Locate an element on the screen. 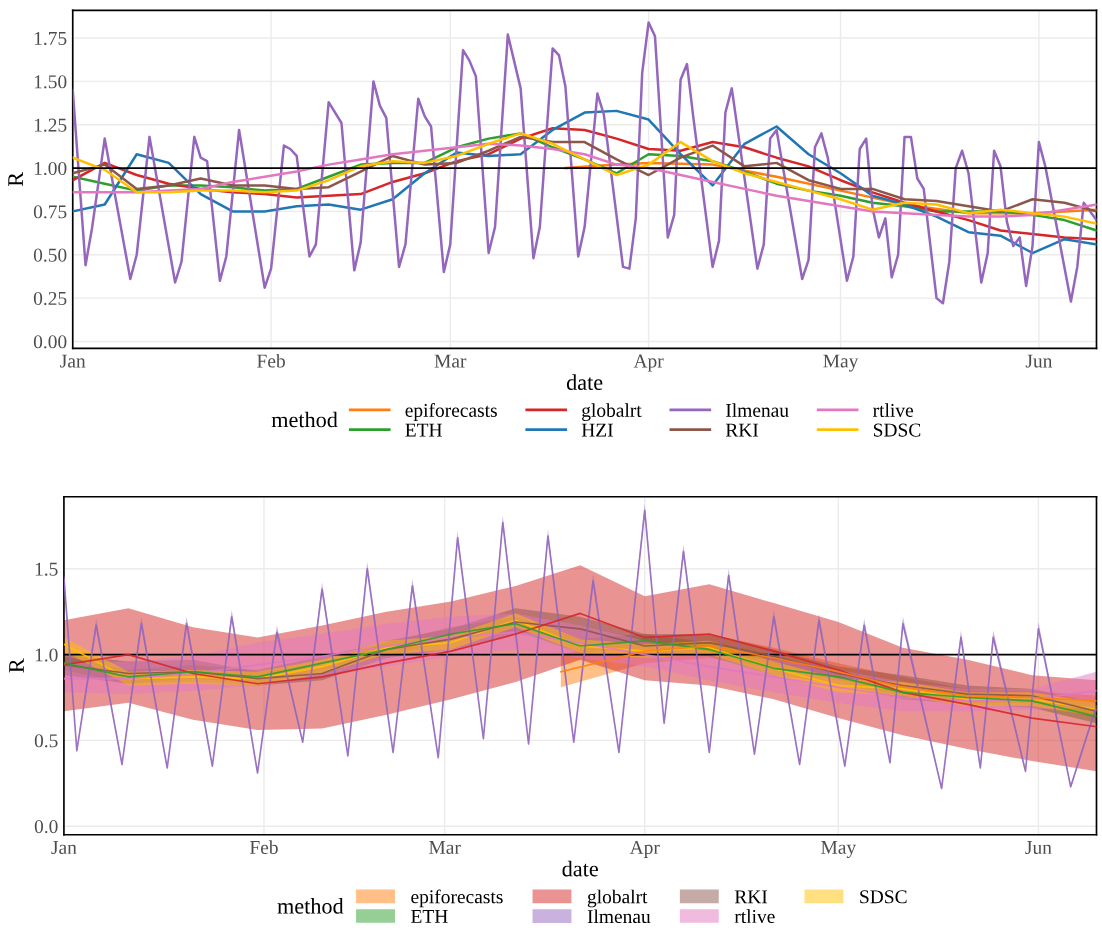  y-tick-label: 1.00 is located at coordinates (50, 168).